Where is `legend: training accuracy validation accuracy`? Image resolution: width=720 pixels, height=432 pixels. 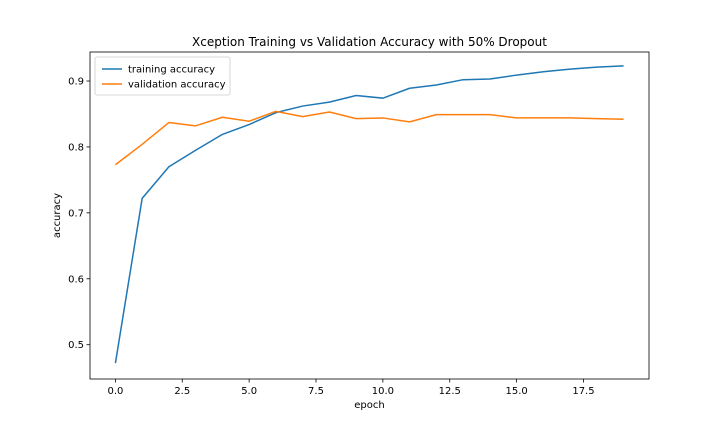
legend: training accuracy validation accuracy is located at coordinates (162, 76).